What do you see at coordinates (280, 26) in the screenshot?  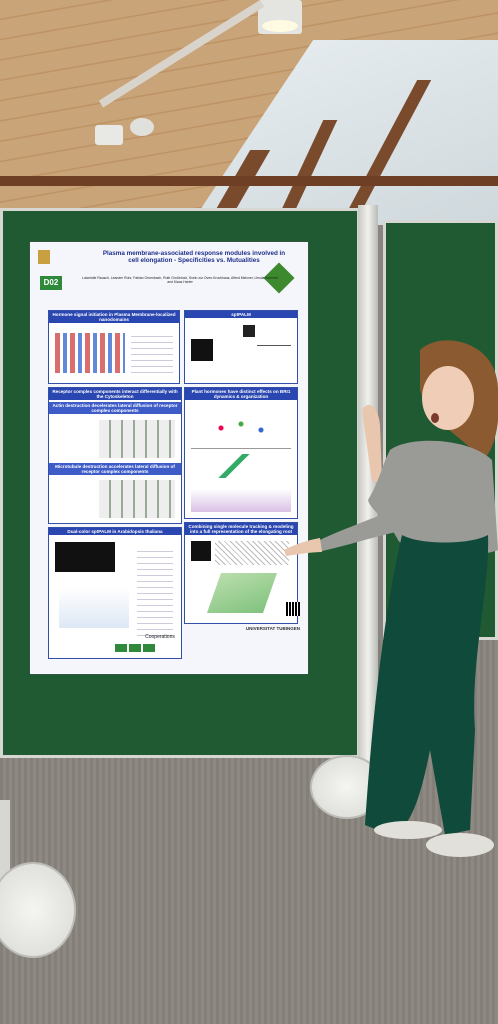 I see `lamp-light` at bounding box center [280, 26].